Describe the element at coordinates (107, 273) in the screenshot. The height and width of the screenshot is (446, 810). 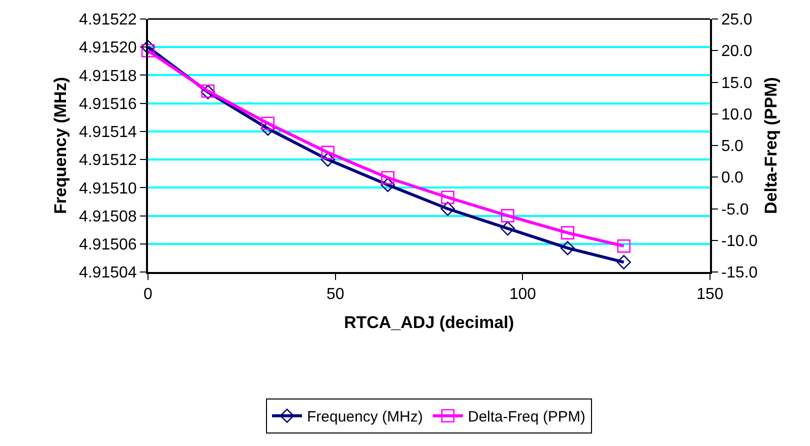
I see `y-tick-label: 4.91504` at that location.